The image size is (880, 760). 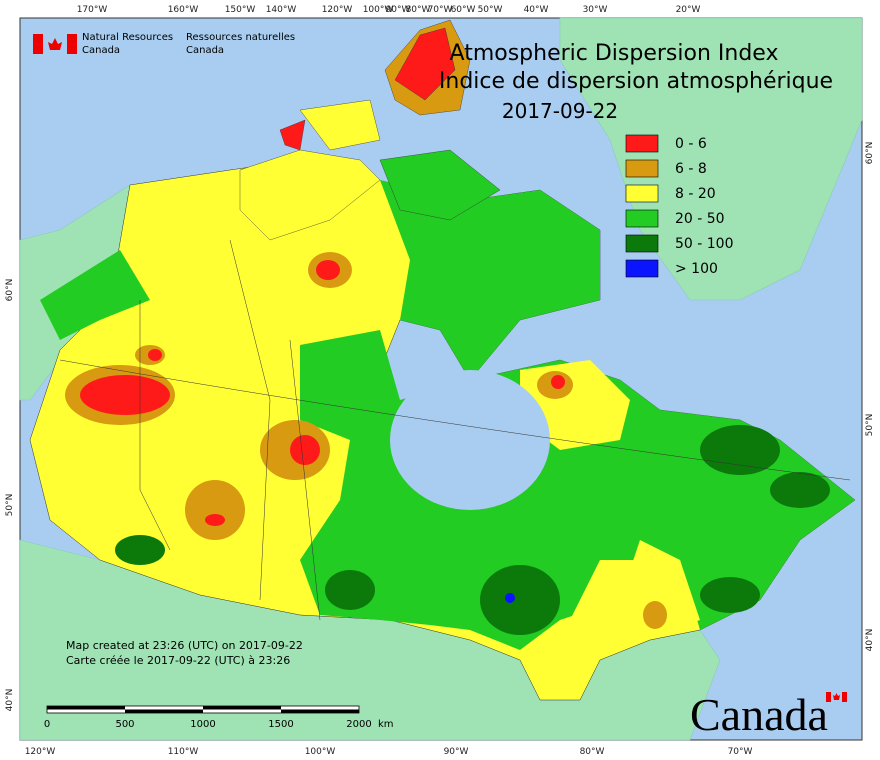 What do you see at coordinates (47, 724) in the screenshot?
I see `scale-tick-label: 0` at bounding box center [47, 724].